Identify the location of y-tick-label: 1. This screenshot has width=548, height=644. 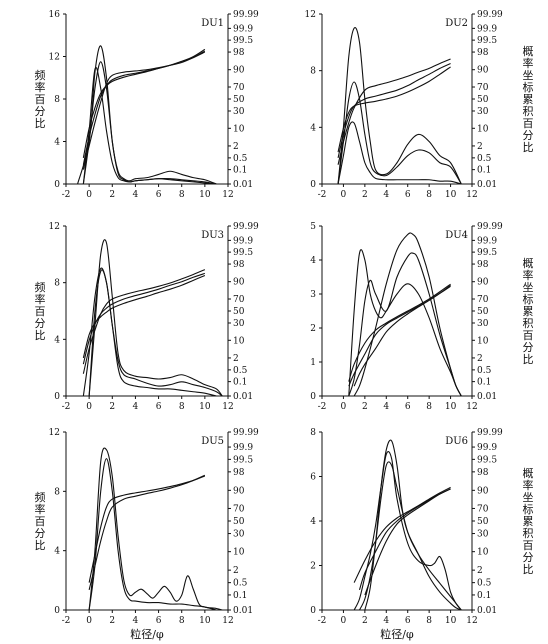
(313, 363).